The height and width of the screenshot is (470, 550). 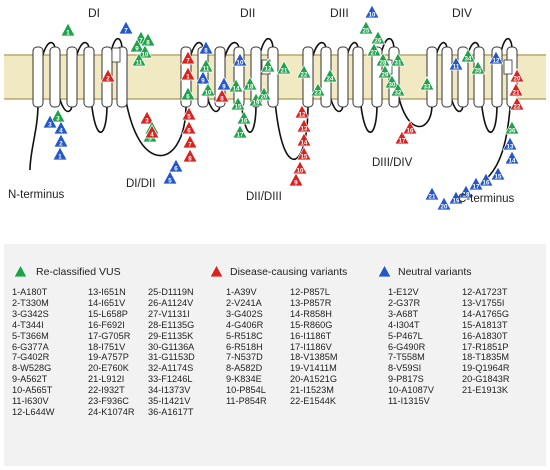 I want to click on legend-entry: 28-E1135G, so click(x=171, y=324).